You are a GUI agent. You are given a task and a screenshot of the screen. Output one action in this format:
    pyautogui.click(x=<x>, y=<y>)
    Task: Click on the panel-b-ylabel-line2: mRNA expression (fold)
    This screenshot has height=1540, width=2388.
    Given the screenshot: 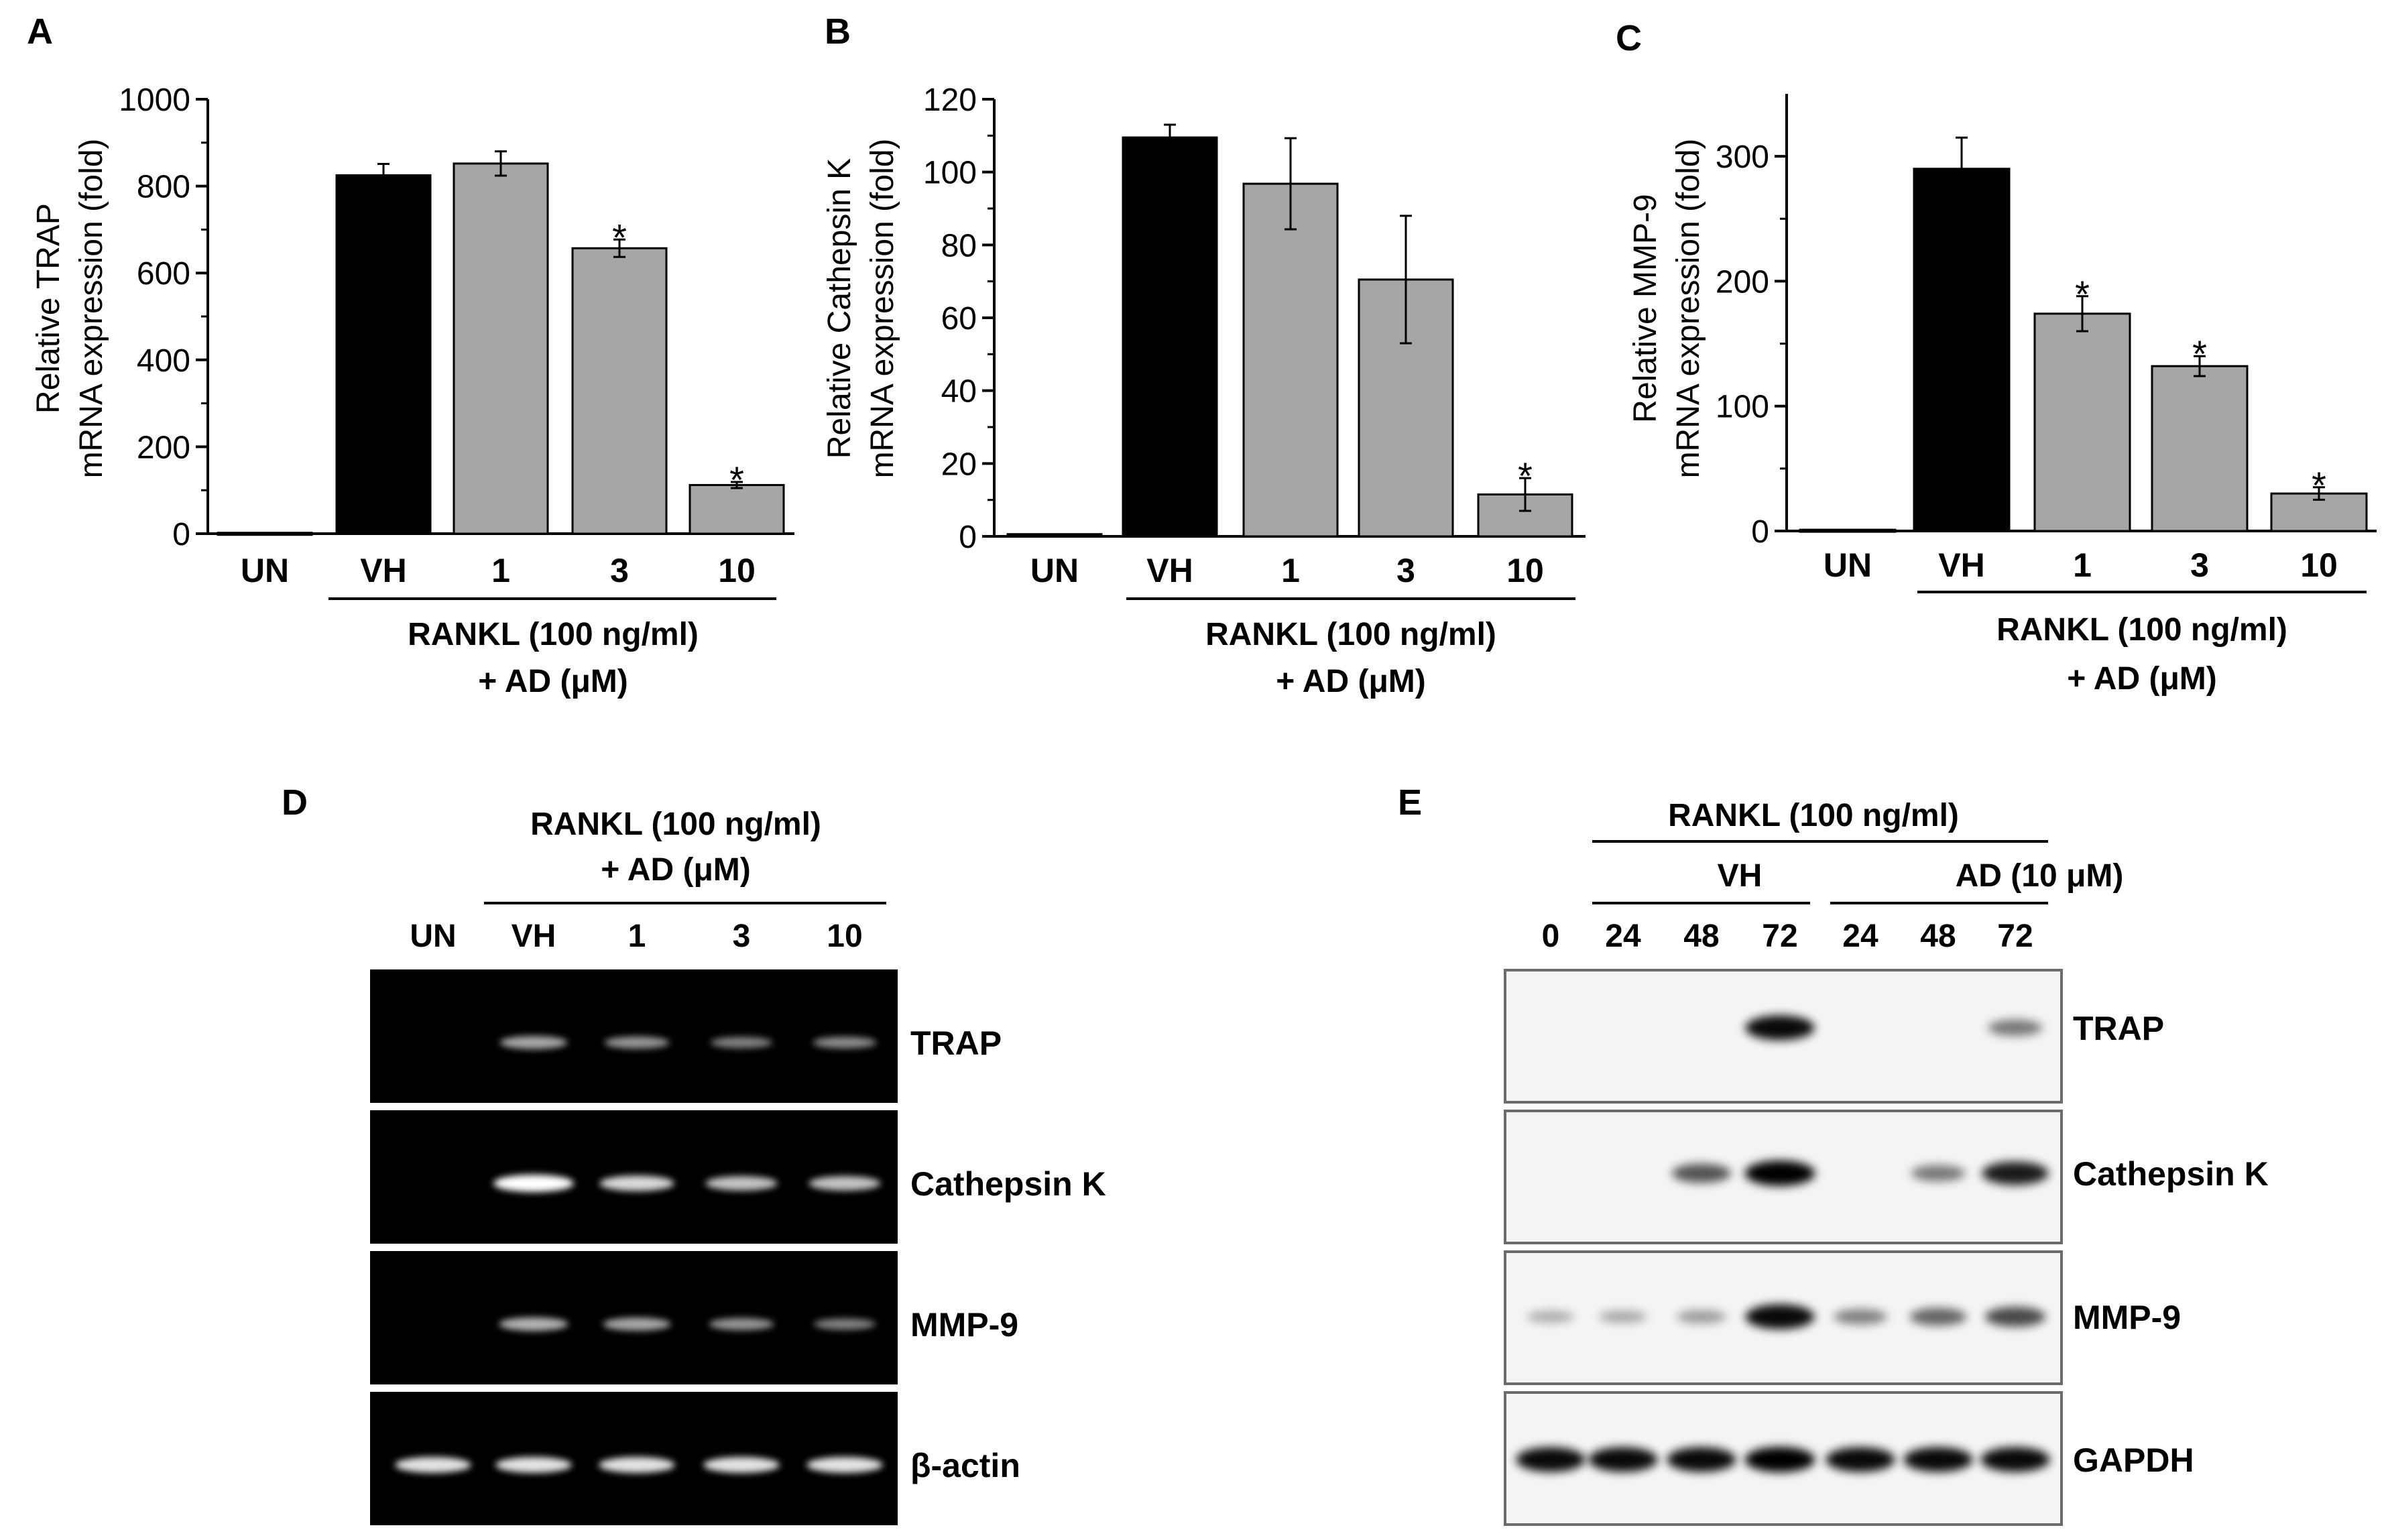 What is the action you would take?
    pyautogui.click(x=883, y=309)
    